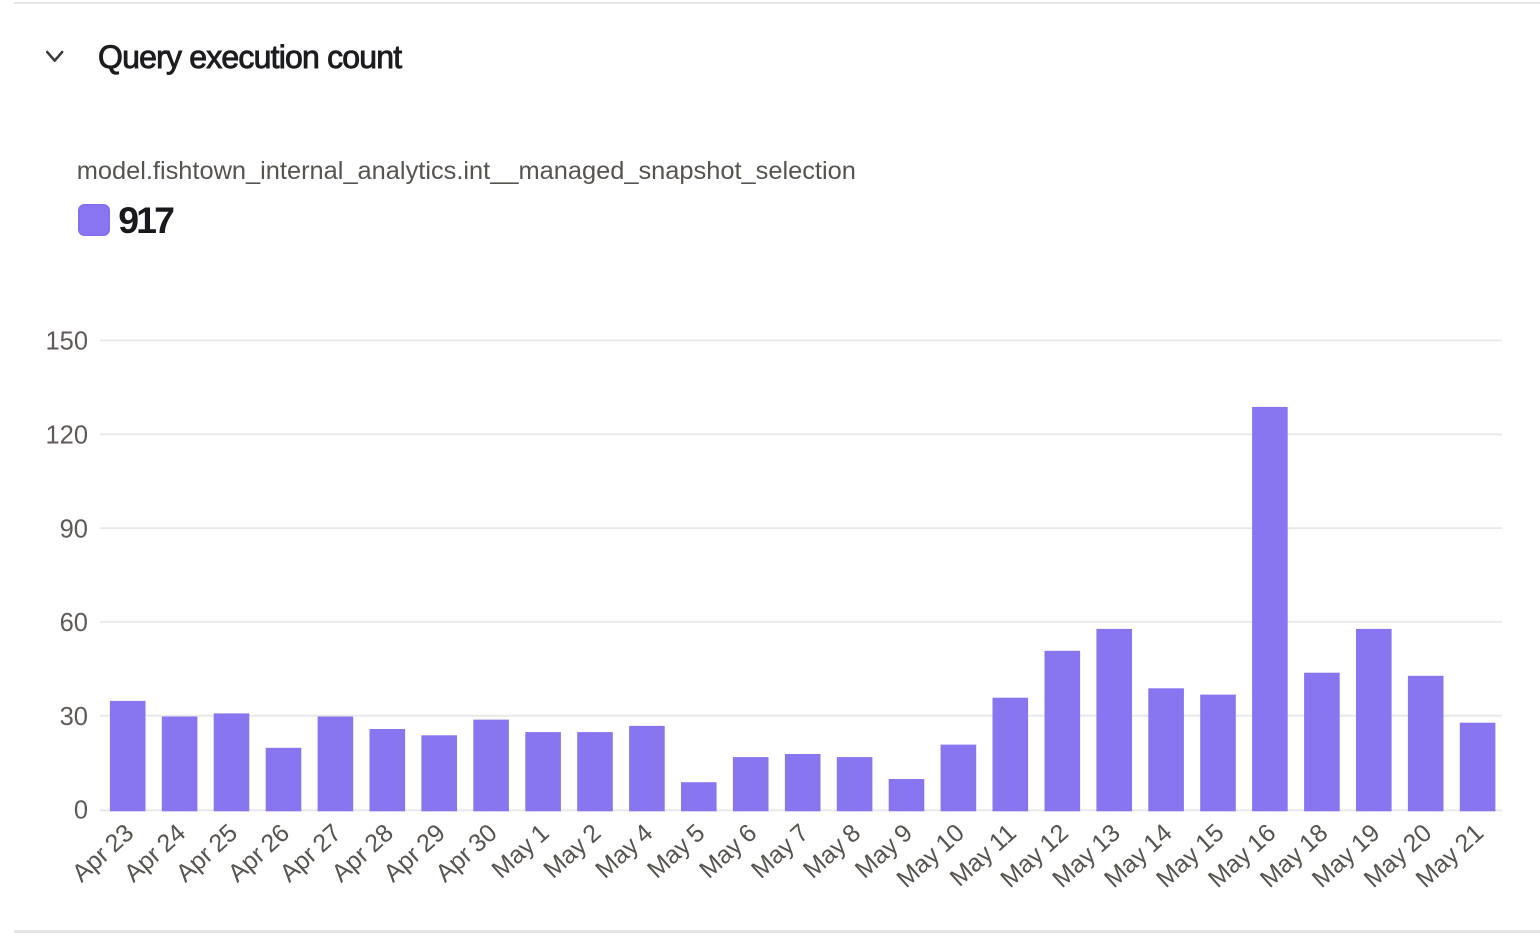  I want to click on svg-text: May 1, so click(520, 851).